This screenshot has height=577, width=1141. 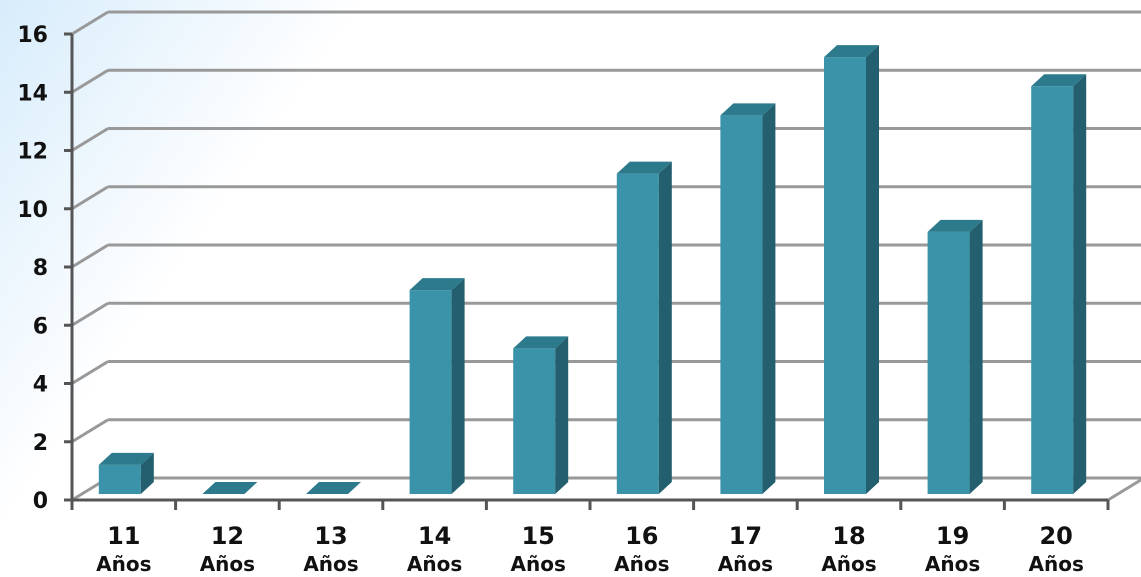 I want to click on x-tick-label-number: 15, so click(x=537, y=536).